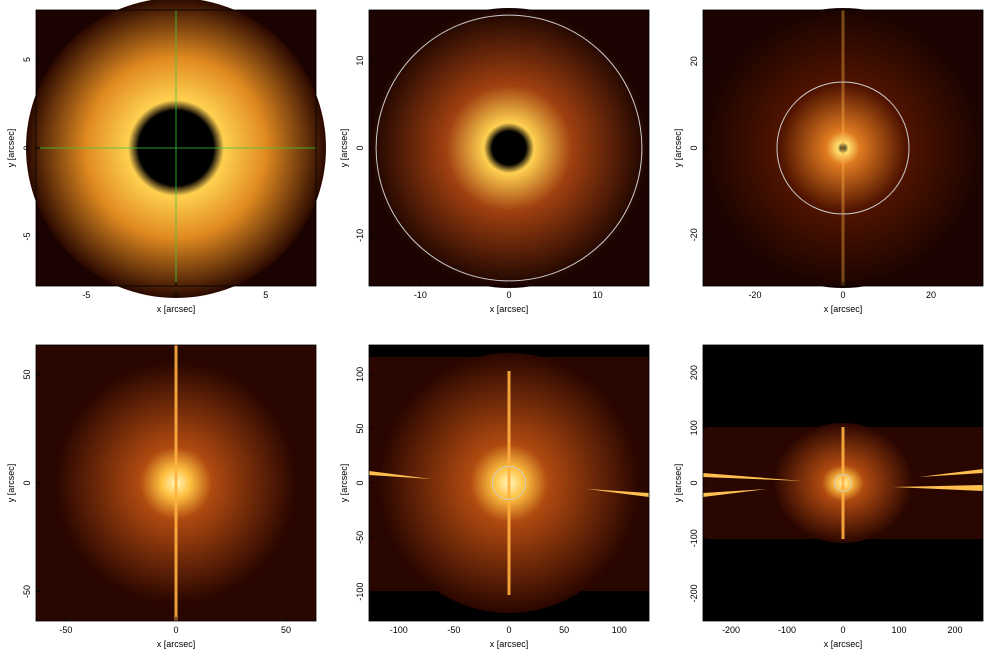  Describe the element at coordinates (694, 372) in the screenshot. I see `y-tick-label: 200` at that location.